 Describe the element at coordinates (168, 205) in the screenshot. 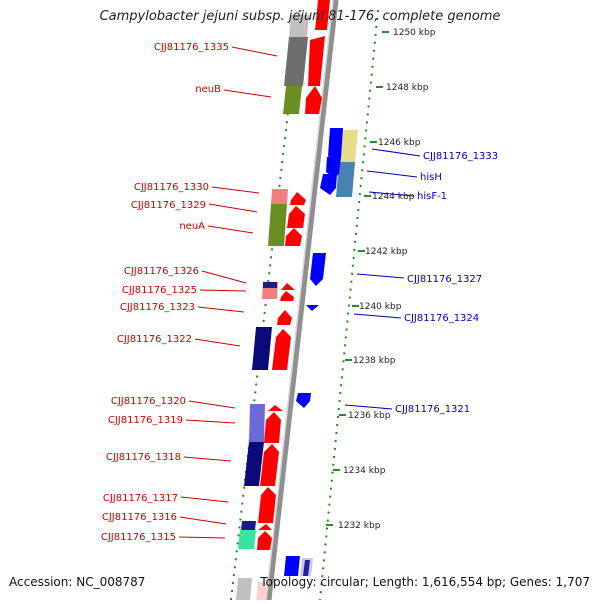

I see `gene-label-cjj81176-1329: CJJ81176_1329` at that location.